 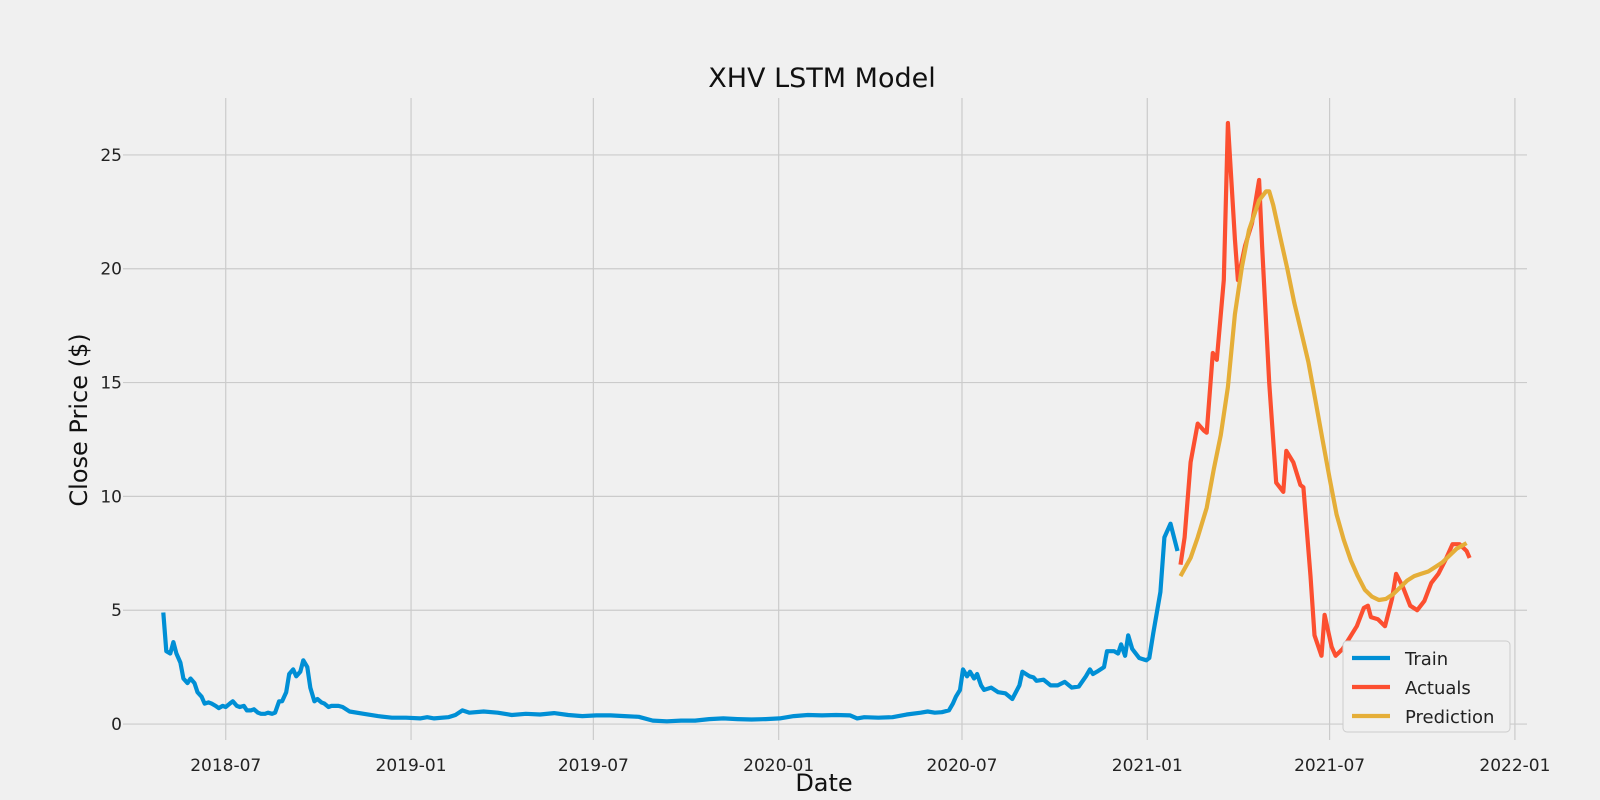 I want to click on legend: Train Actuals Prediction, so click(x=1426, y=686).